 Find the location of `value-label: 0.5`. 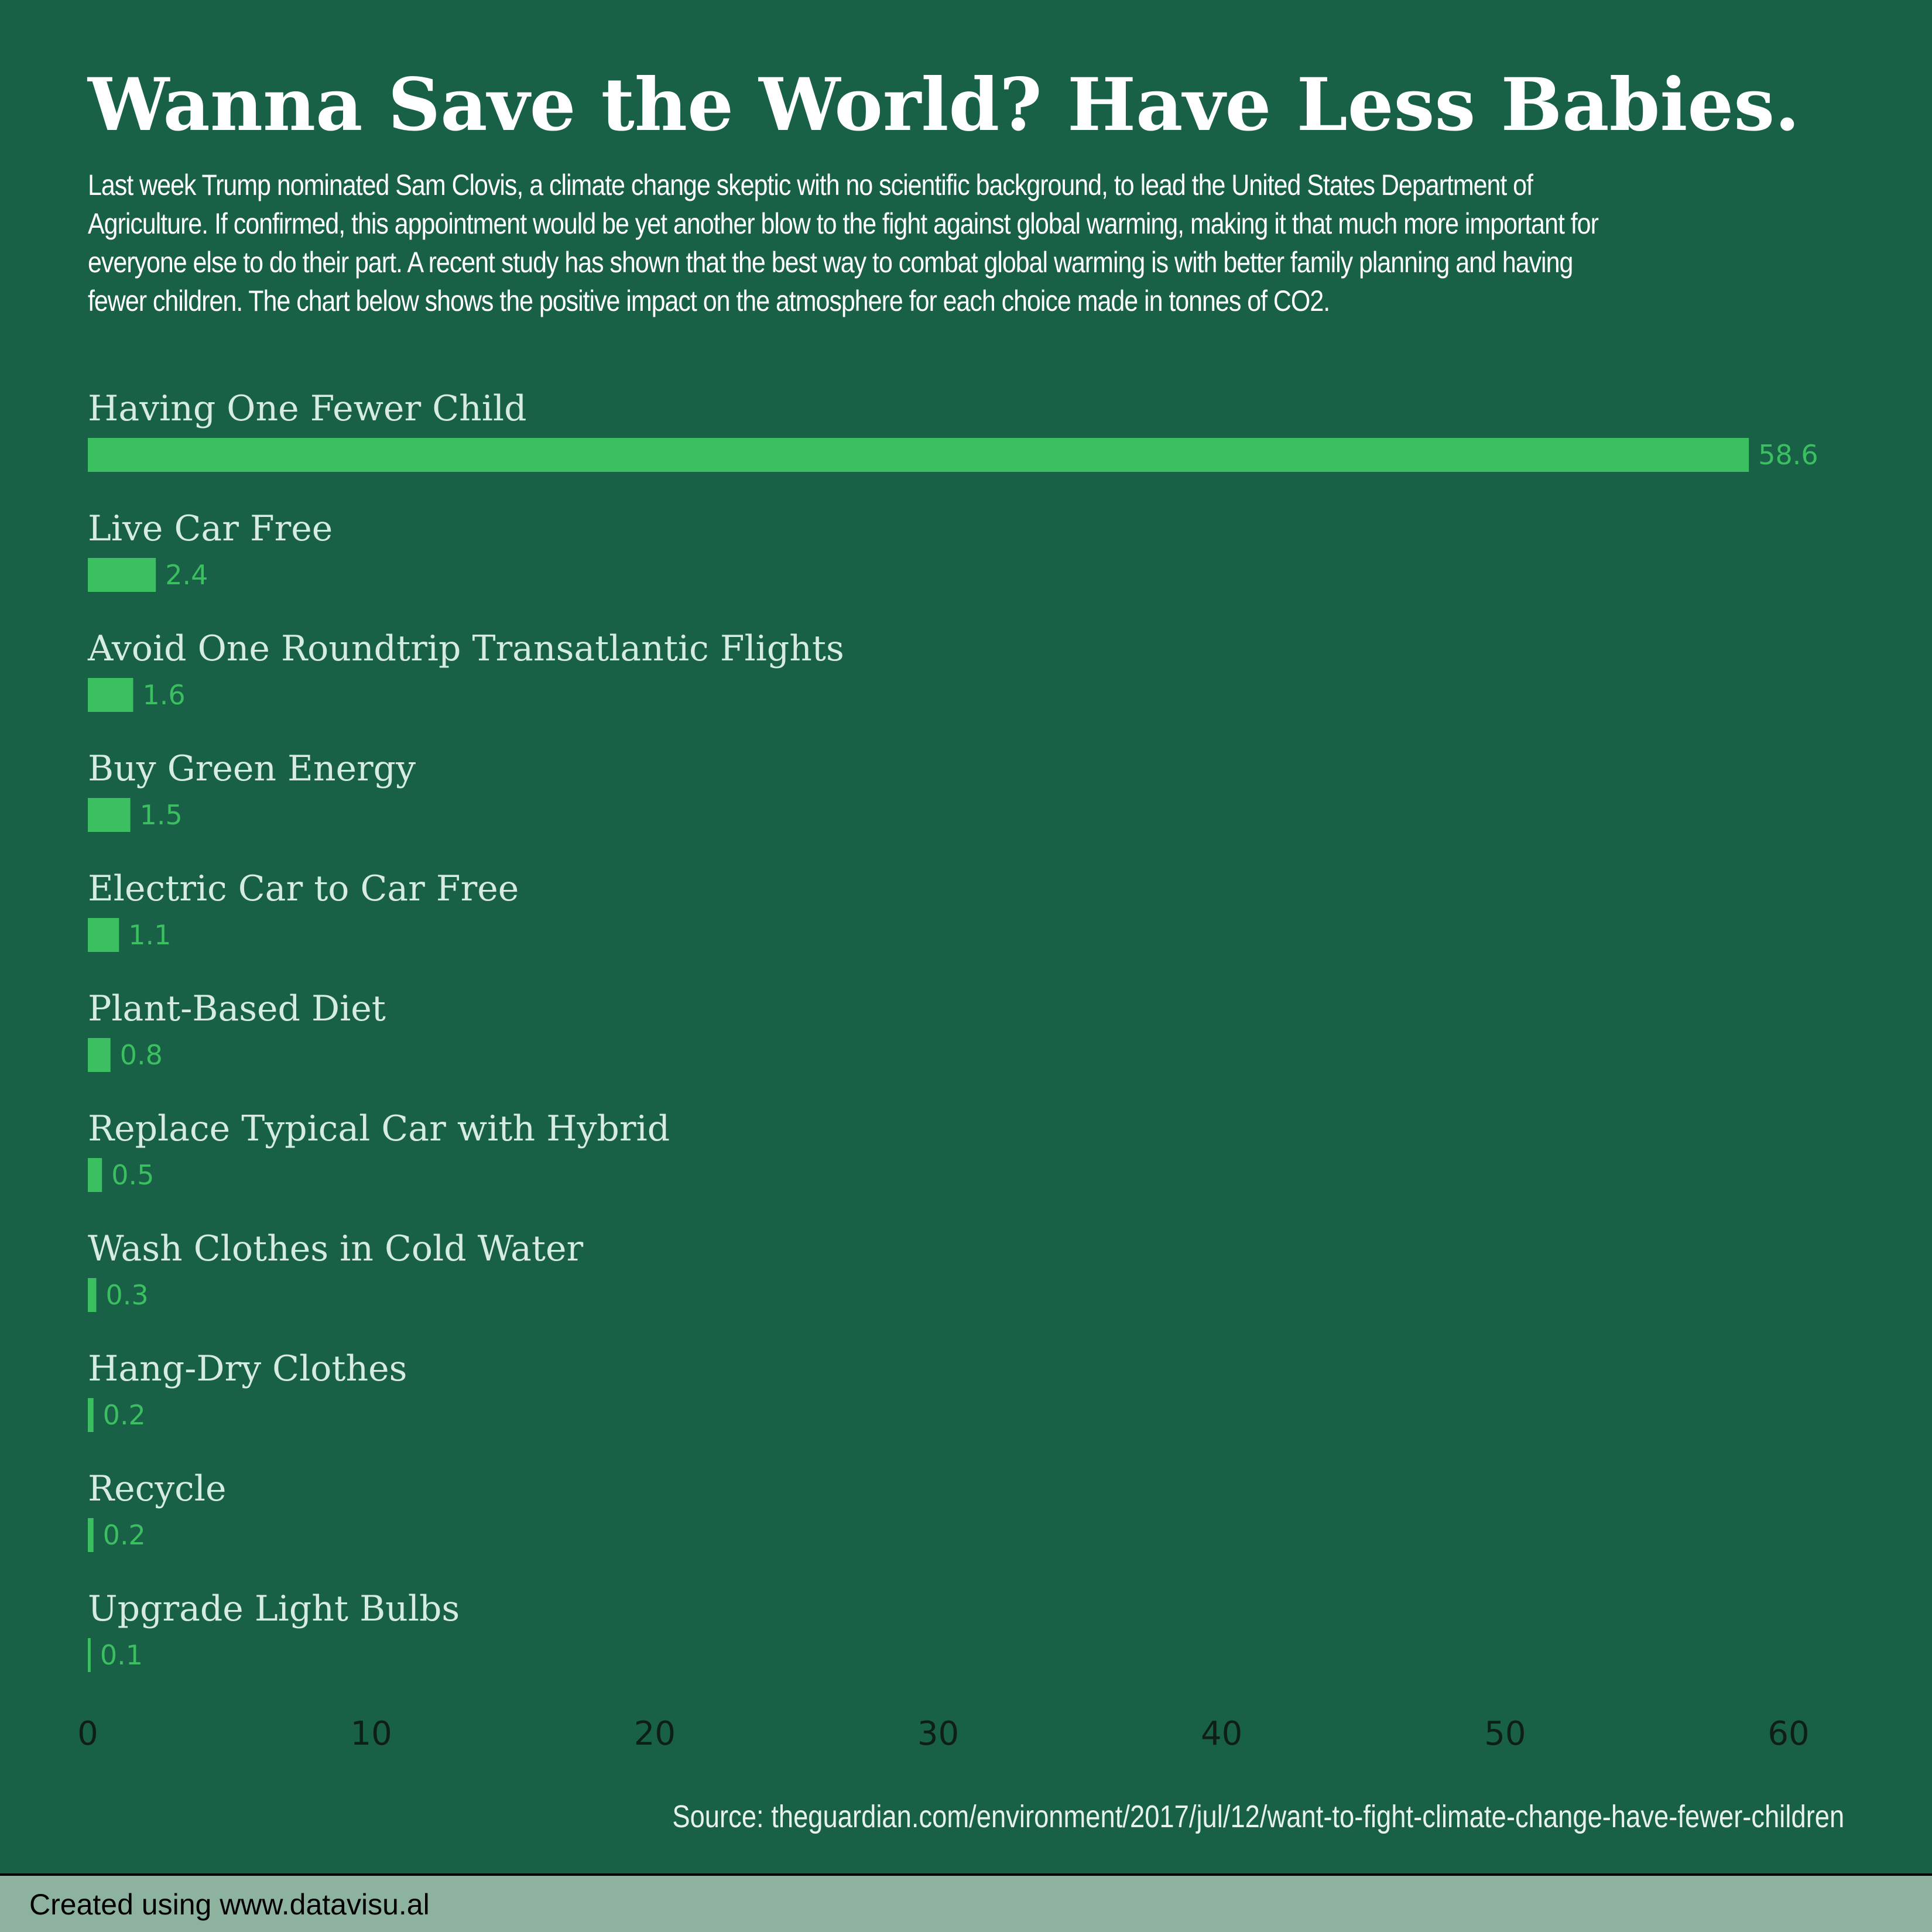

value-label: 0.5 is located at coordinates (132, 1175).